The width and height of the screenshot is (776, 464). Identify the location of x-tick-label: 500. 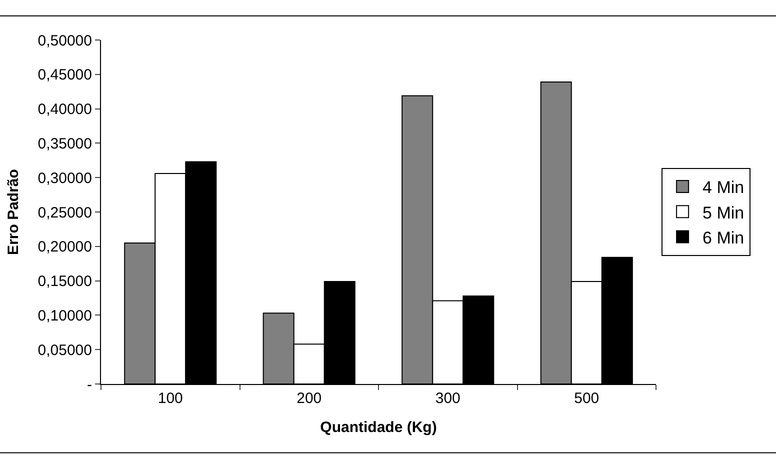
(587, 398).